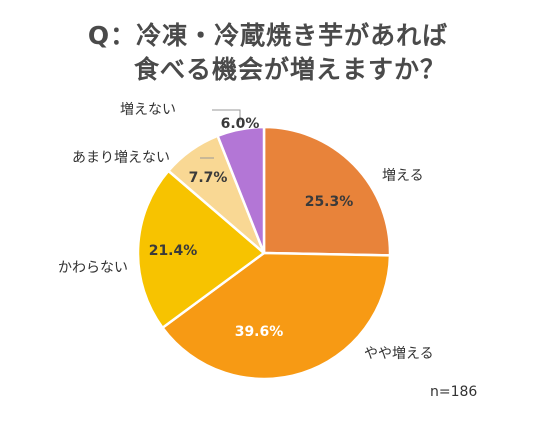 The image size is (536, 429). Describe the element at coordinates (240, 124) in the screenshot. I see `slice-percentage-label: 6.0%` at that location.